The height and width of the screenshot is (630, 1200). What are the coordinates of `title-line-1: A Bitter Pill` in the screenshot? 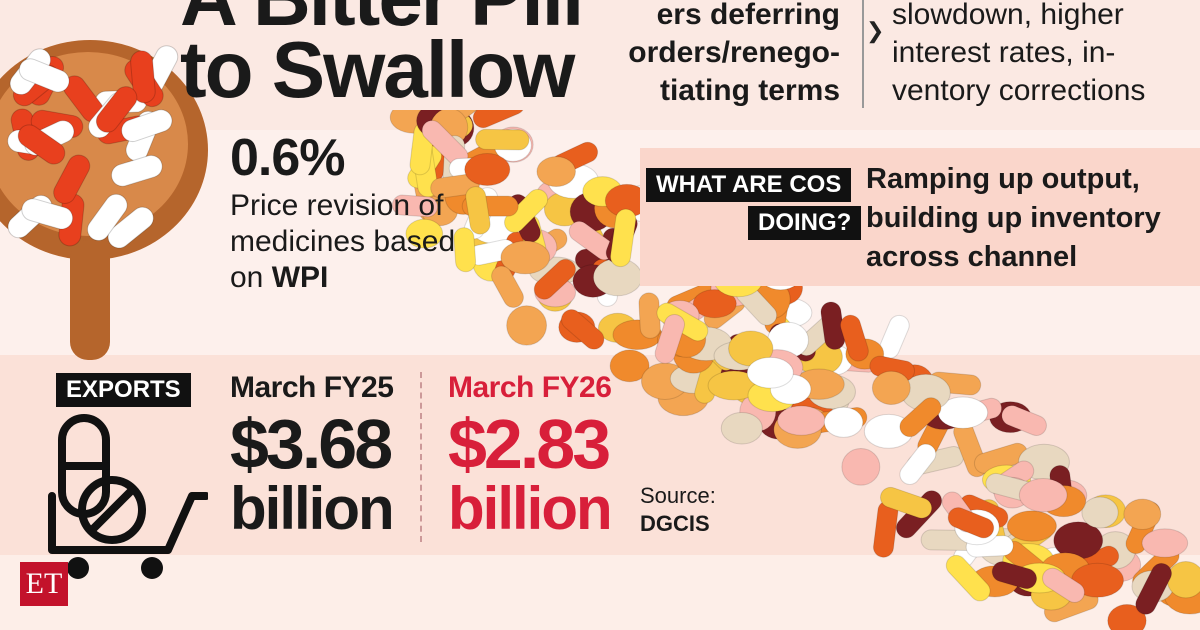 It's located at (382, 19).